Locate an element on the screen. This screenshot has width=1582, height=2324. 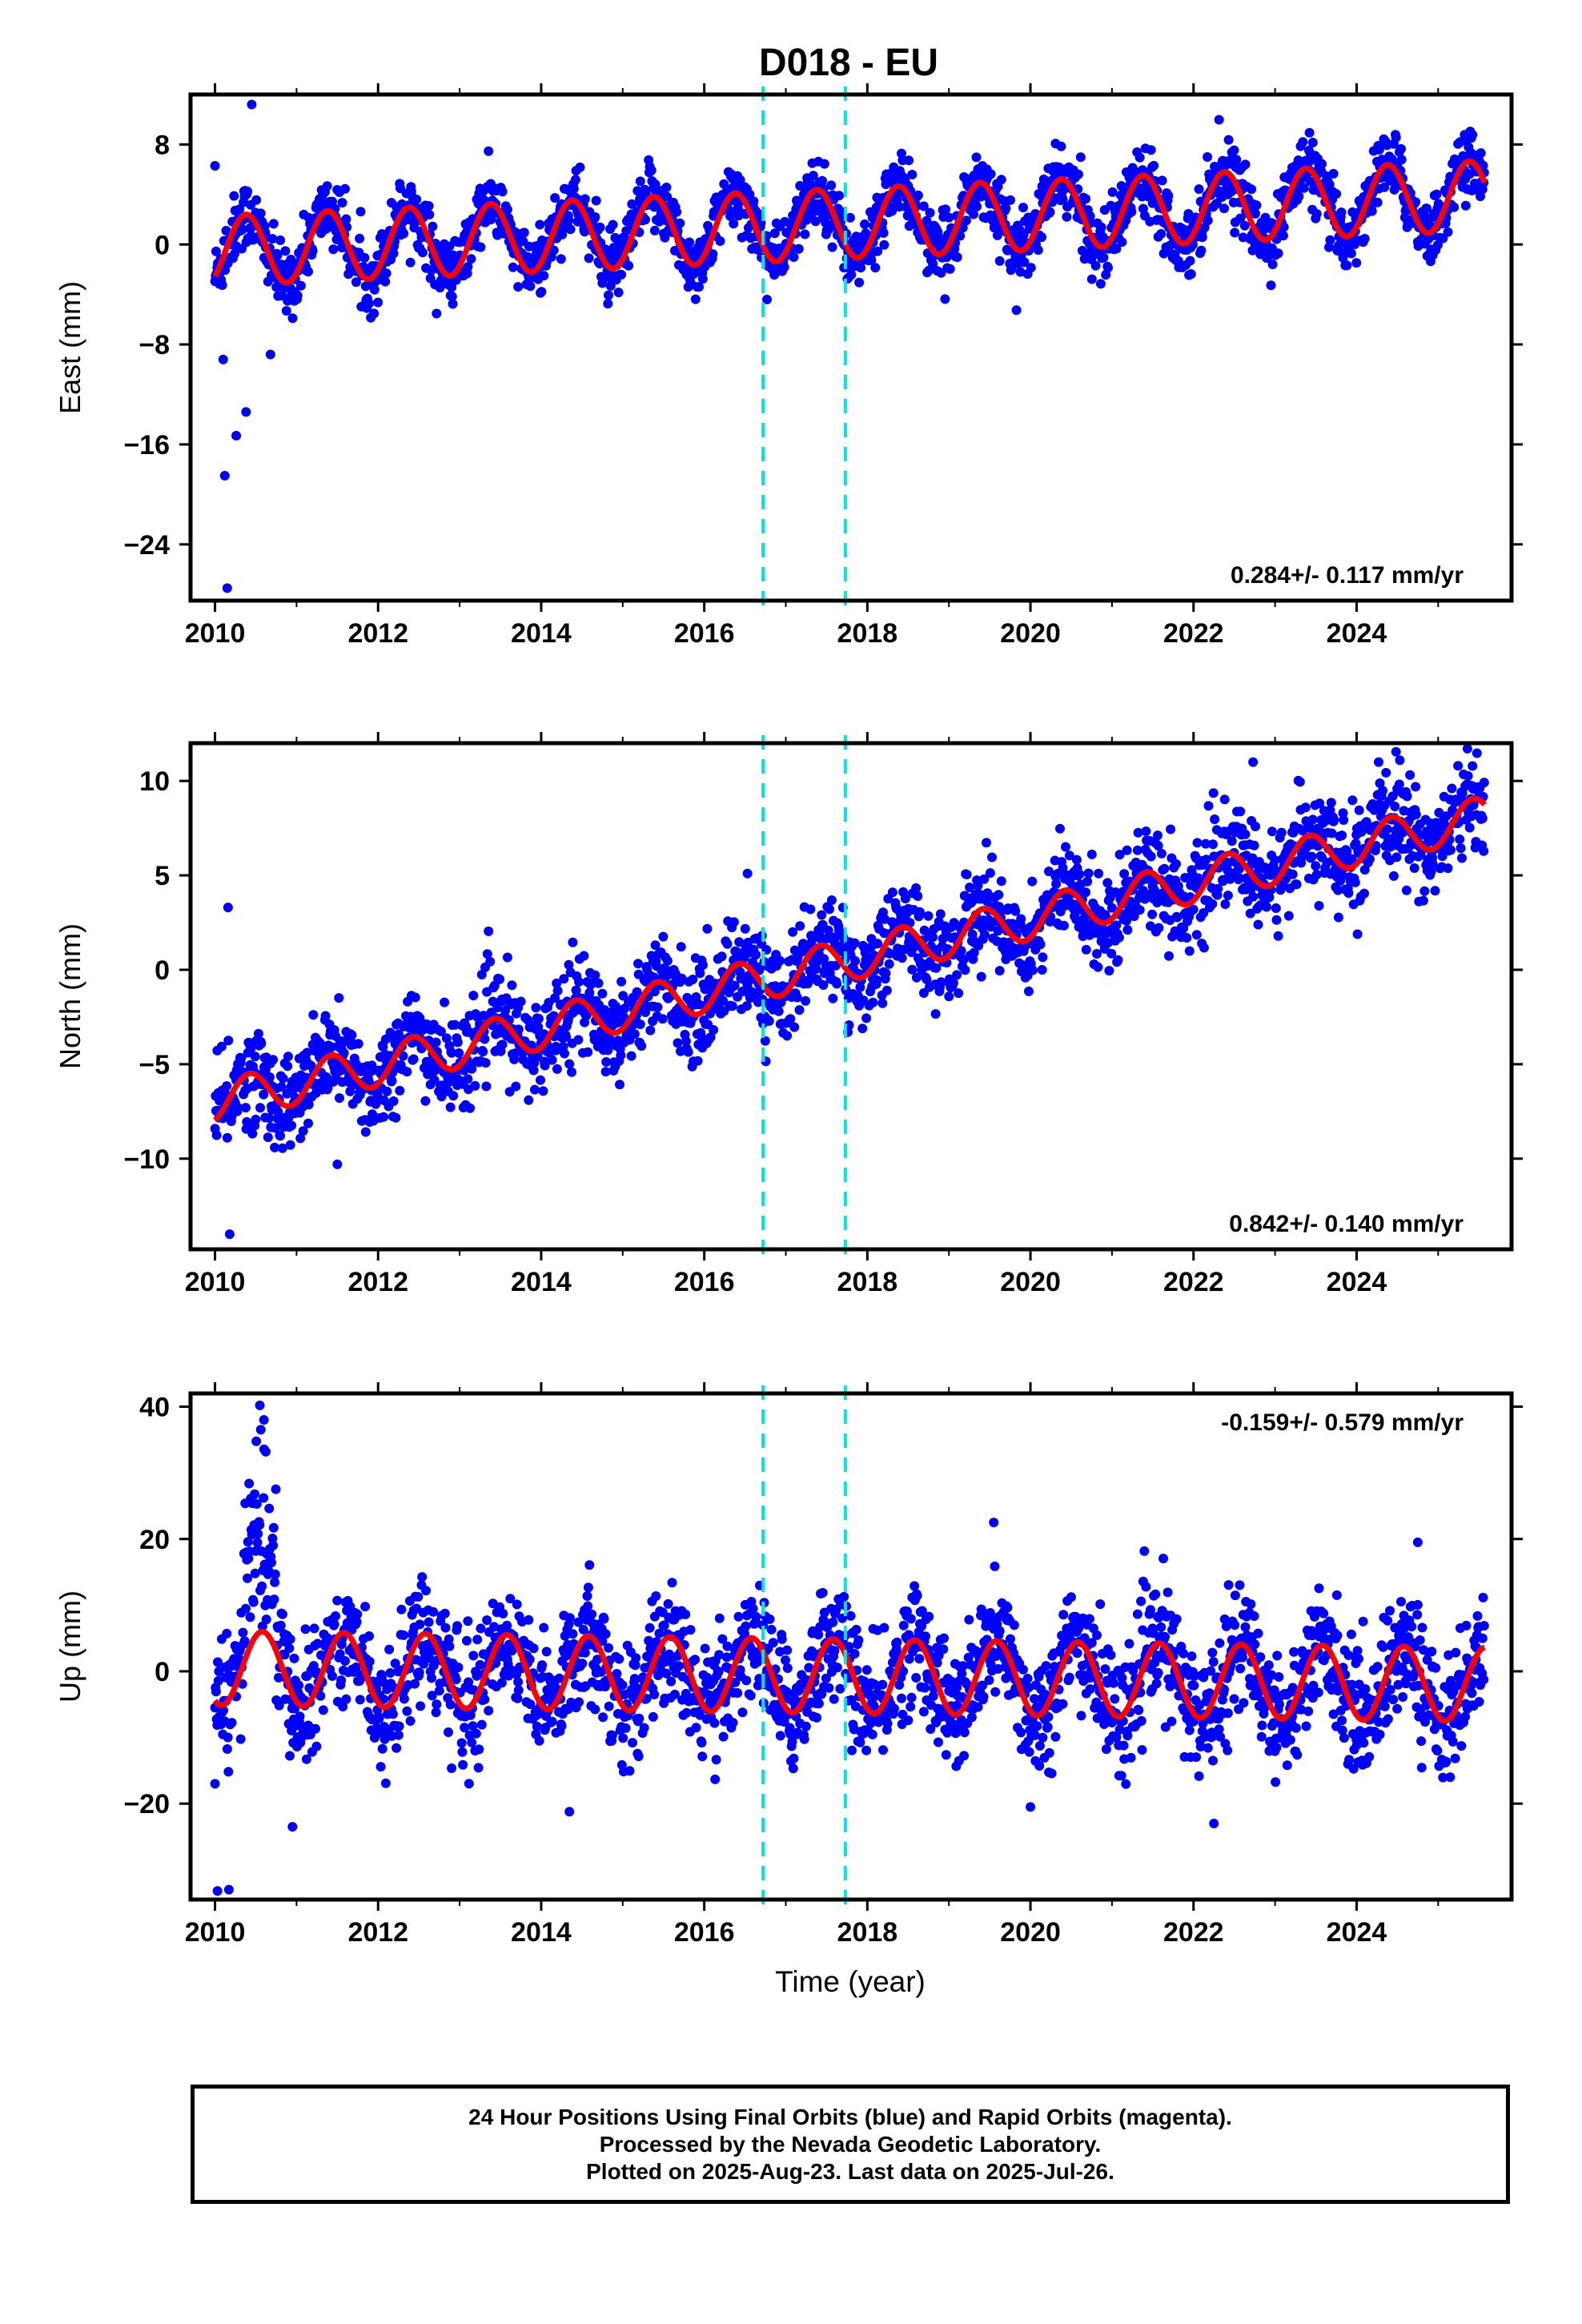
chart-title: D018 - EU is located at coordinates (848, 63).